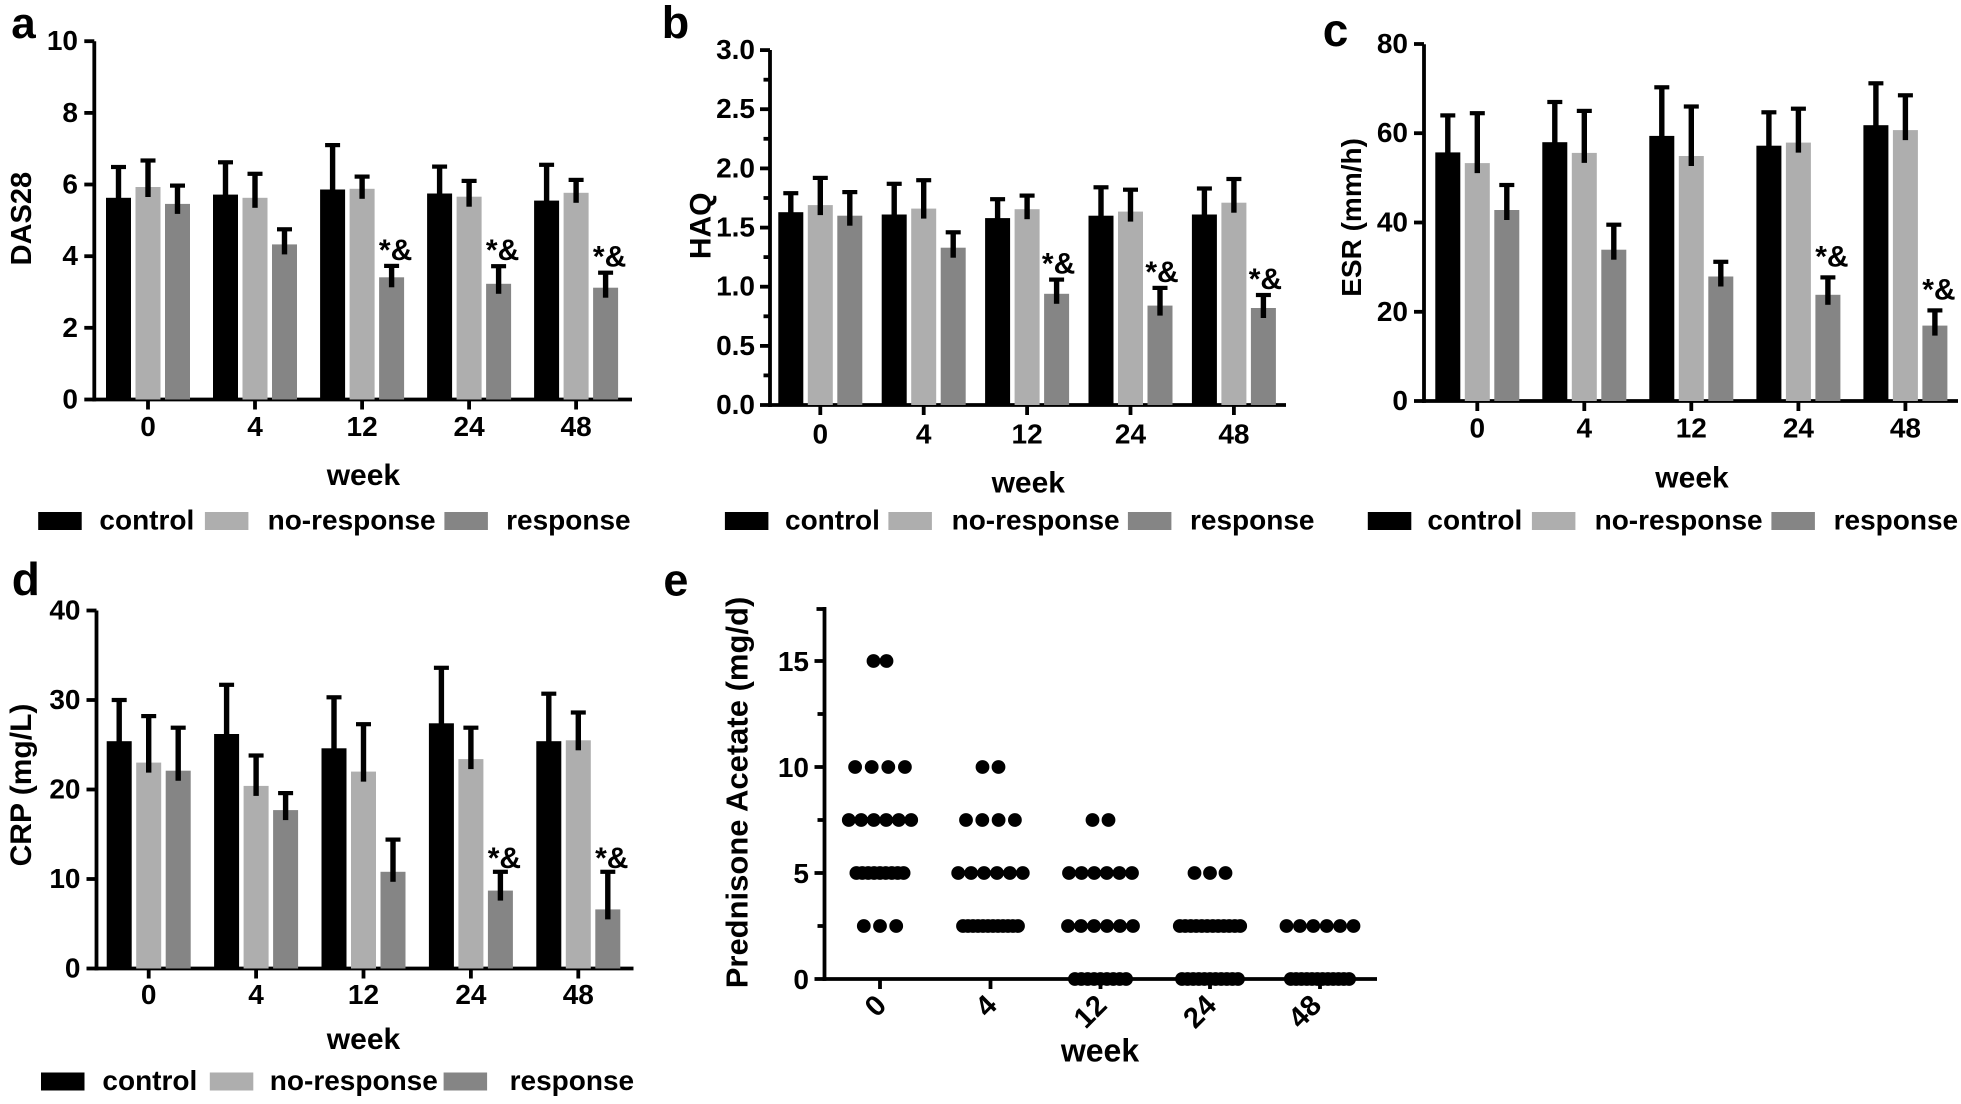 The height and width of the screenshot is (1104, 1961). What do you see at coordinates (23, 24) in the screenshot?
I see `svg-text: a` at bounding box center [23, 24].